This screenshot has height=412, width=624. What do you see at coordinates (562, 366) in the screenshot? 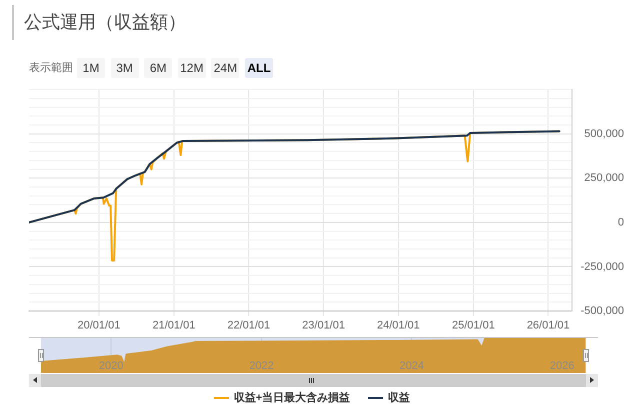
I see `x-tick-label: 2026` at bounding box center [562, 366].